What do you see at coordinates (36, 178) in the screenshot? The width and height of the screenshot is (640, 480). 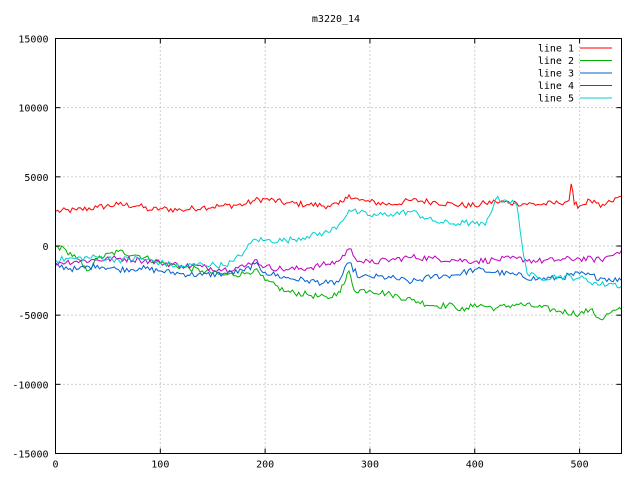 I see `y-tick-label: 5000` at bounding box center [36, 178].